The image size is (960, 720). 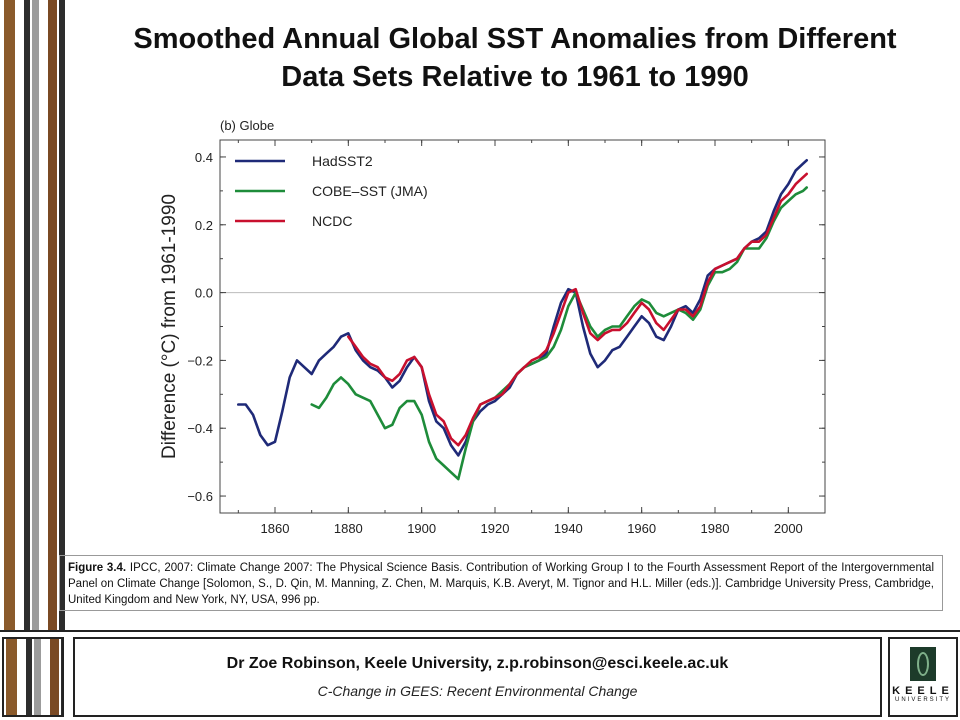 What do you see at coordinates (200, 360) in the screenshot?
I see `y-tick-label: −0.2` at bounding box center [200, 360].